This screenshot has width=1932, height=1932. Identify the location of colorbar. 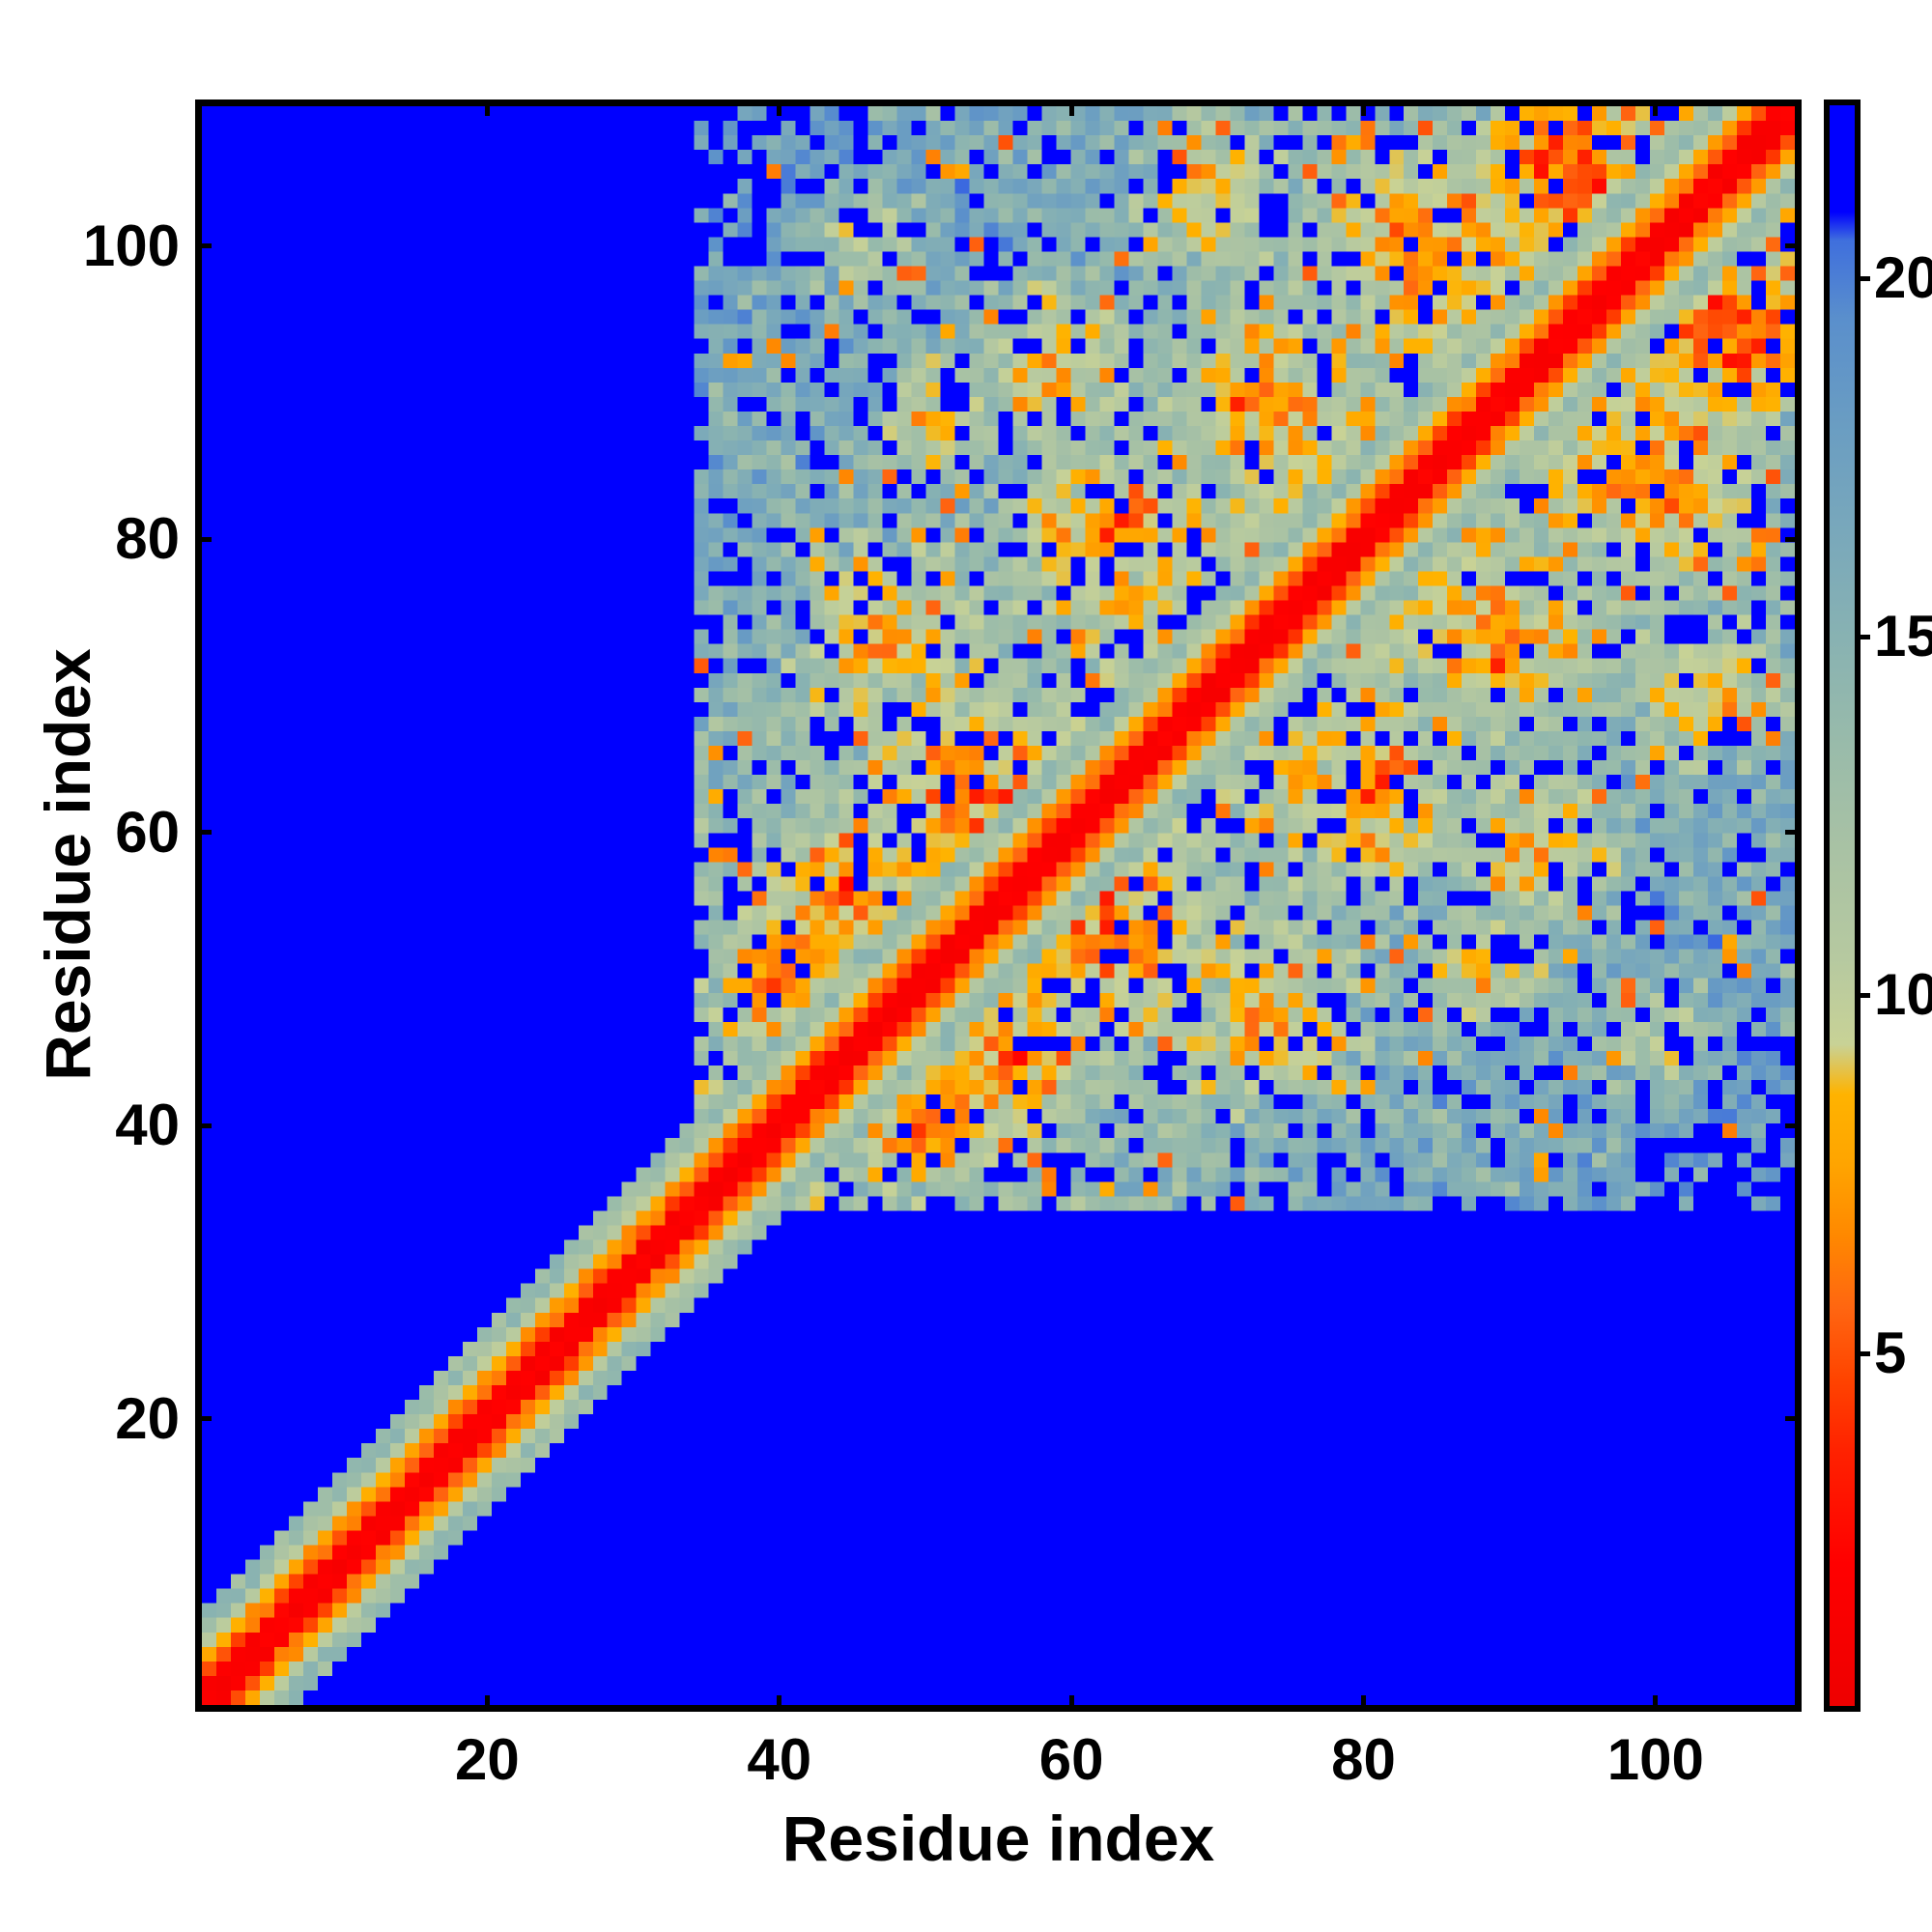
(1842, 905).